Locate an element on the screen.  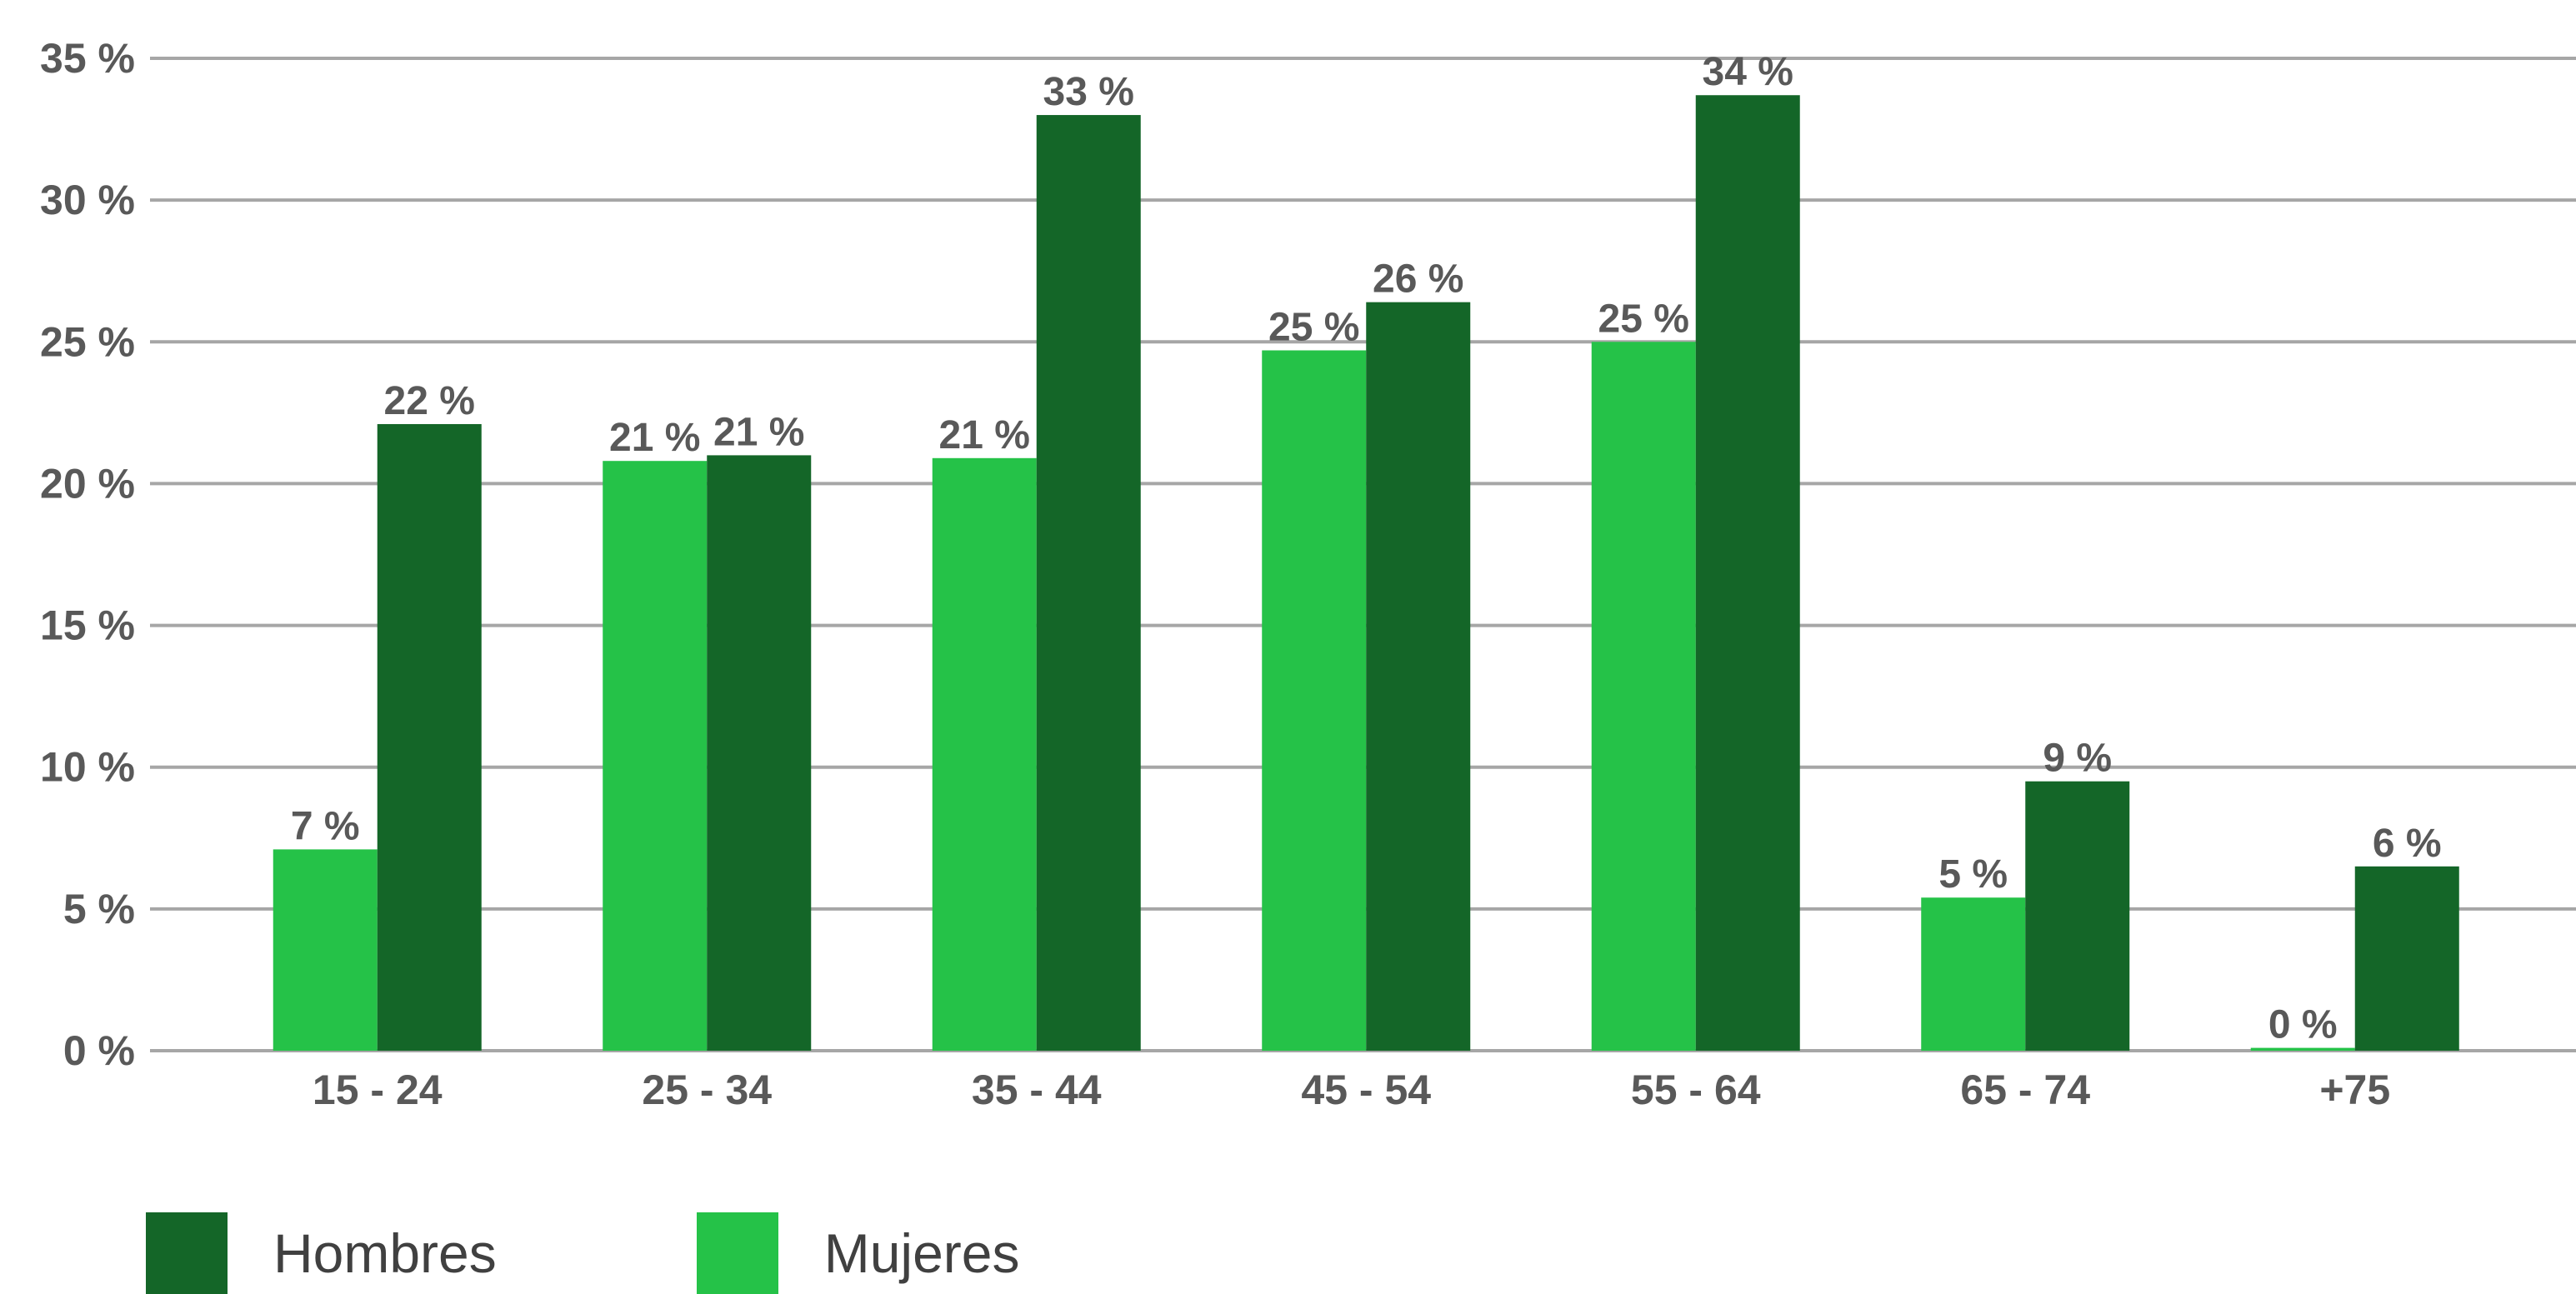
y-tick-label: 30 % is located at coordinates (87, 200).